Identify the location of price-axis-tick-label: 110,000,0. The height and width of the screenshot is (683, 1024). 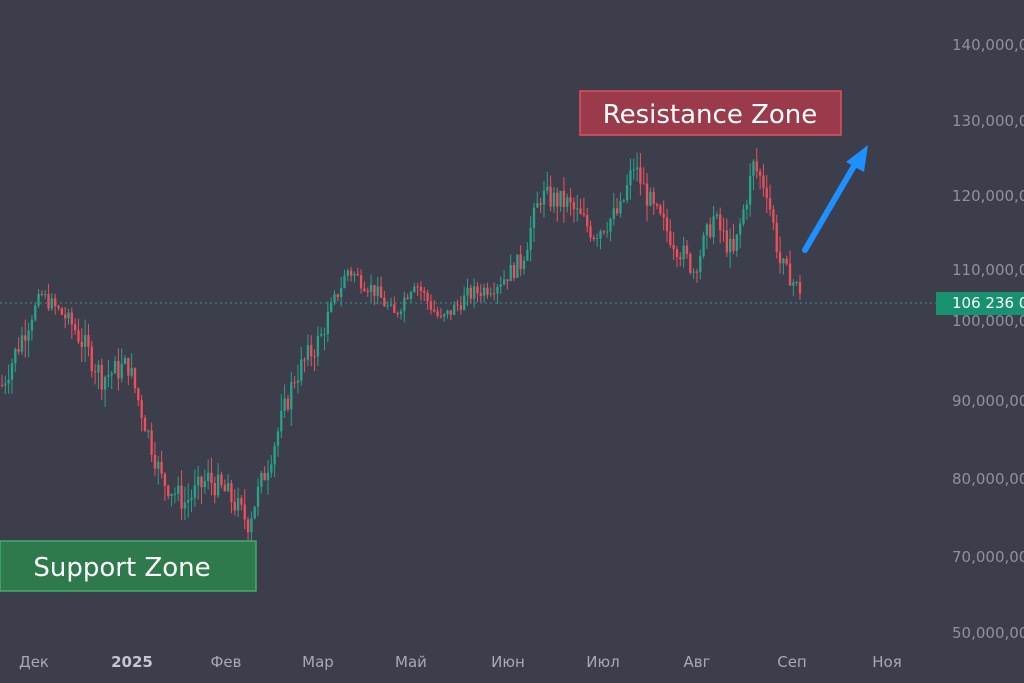
(988, 270).